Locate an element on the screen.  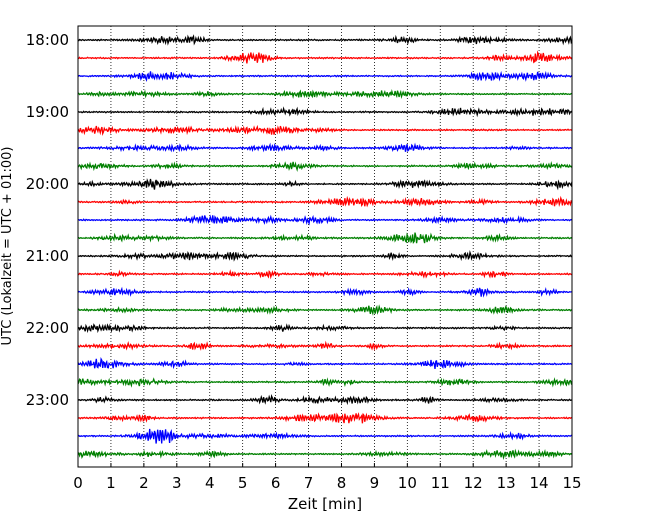
y-tick-label: 23:00 is located at coordinates (47, 400).